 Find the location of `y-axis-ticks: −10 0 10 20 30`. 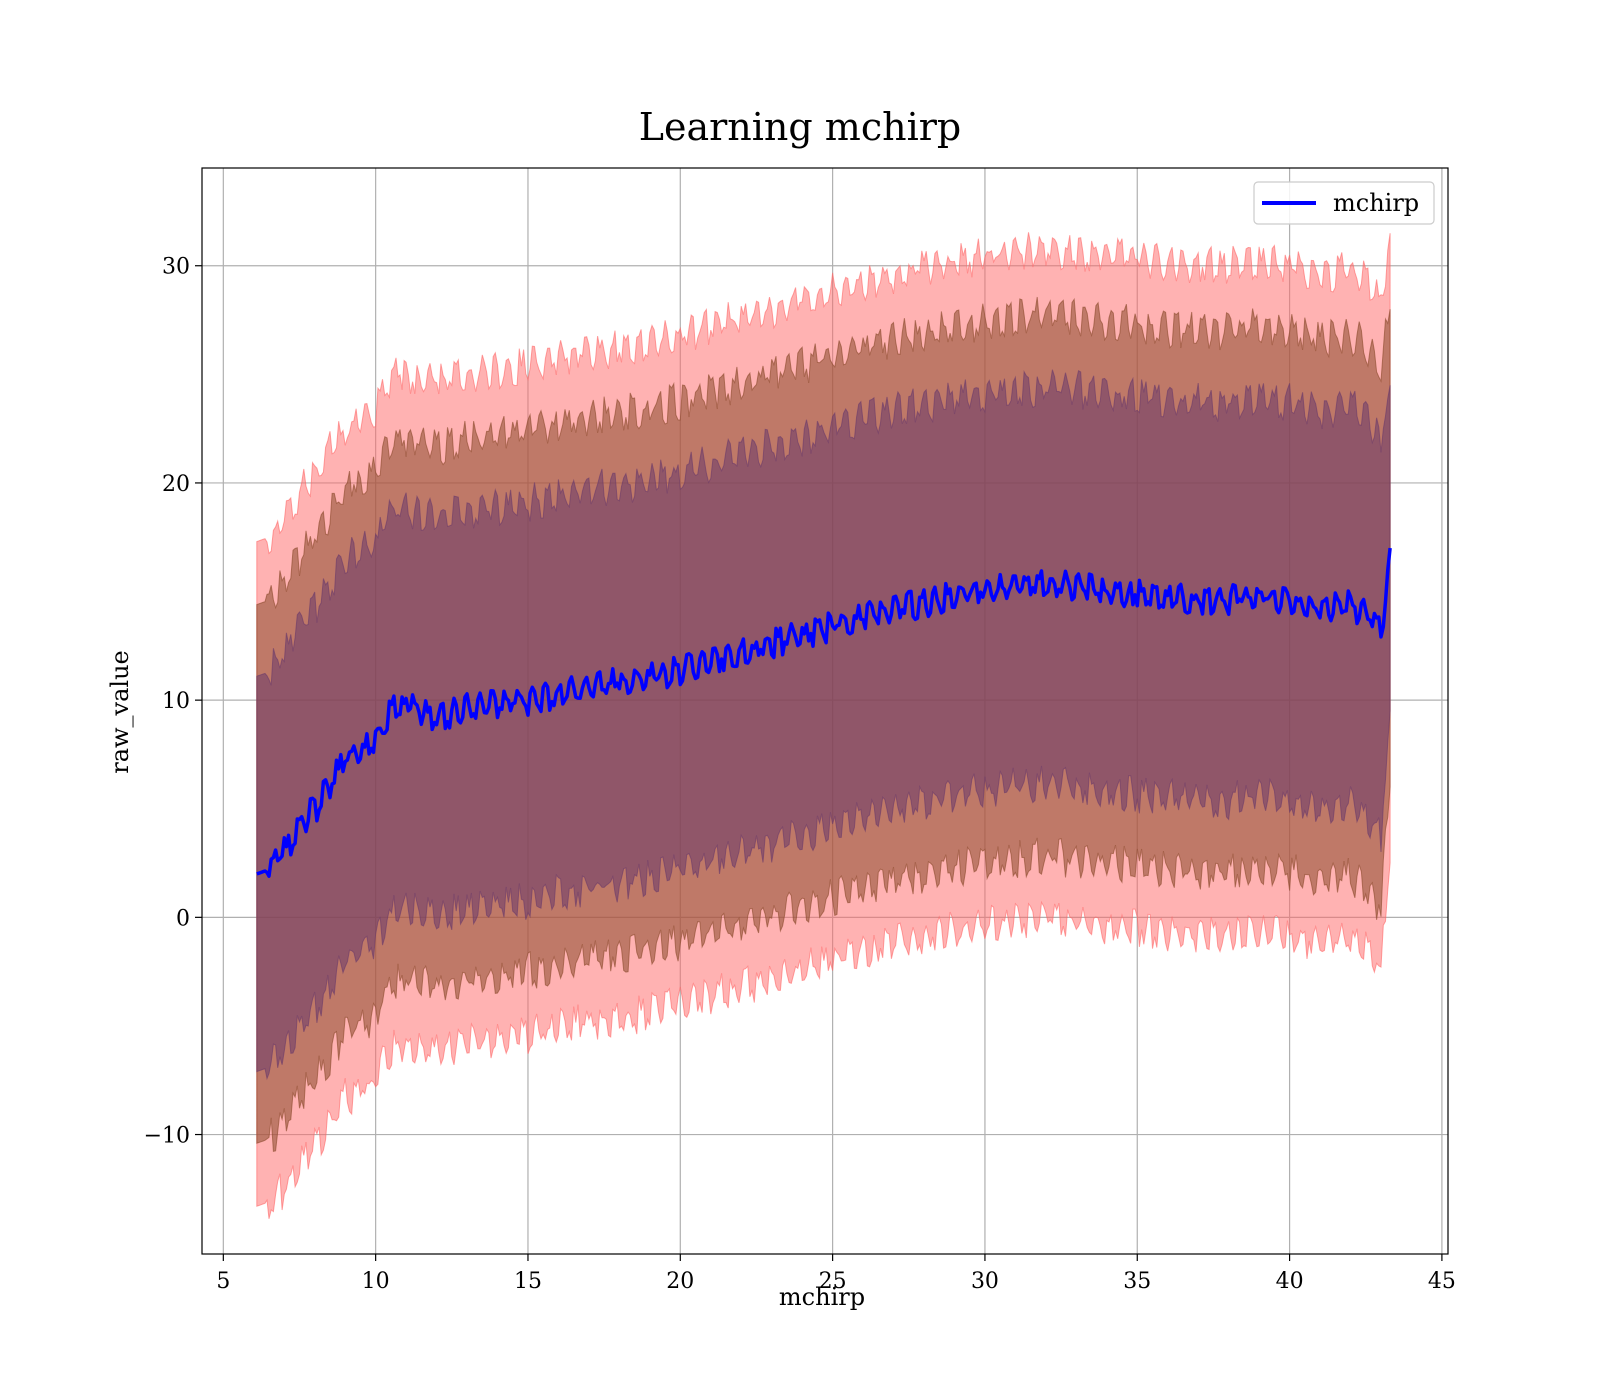

y-axis-ticks: −10 0 10 20 30 is located at coordinates (173, 702).